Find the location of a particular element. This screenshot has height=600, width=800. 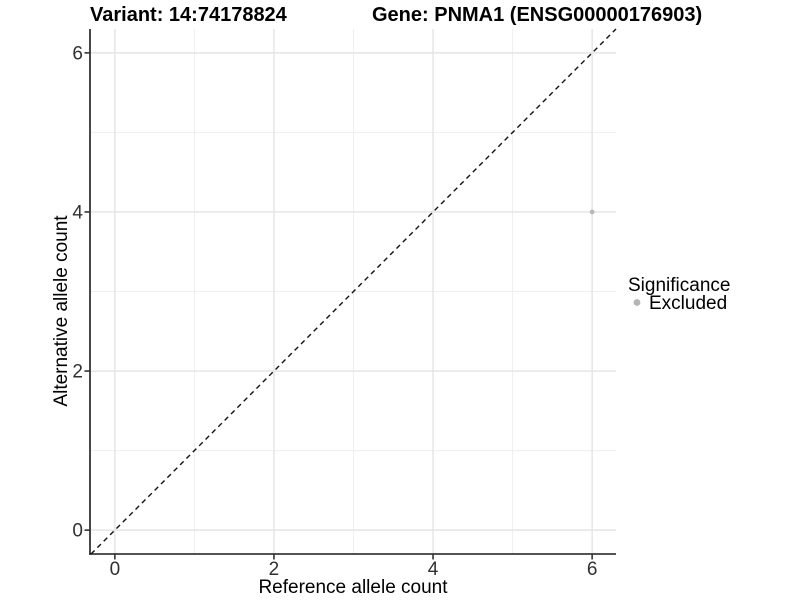

data-points is located at coordinates (592, 212).